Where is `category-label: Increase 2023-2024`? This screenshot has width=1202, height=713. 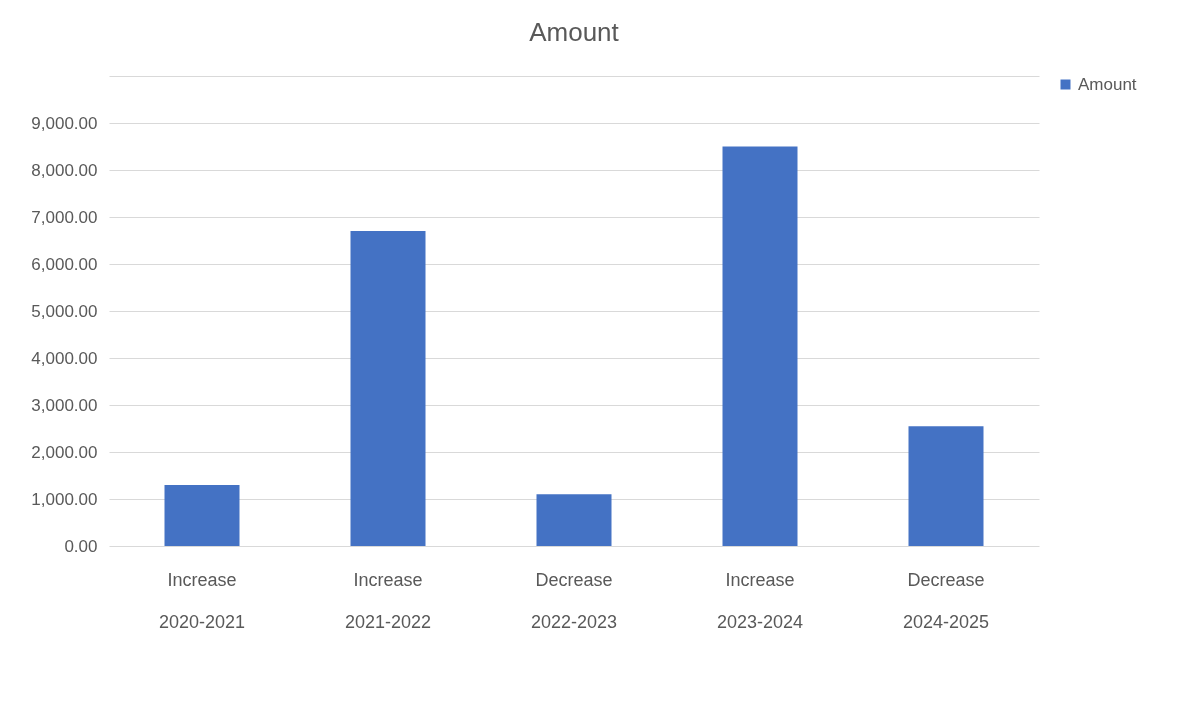 category-label: Increase 2023-2024 is located at coordinates (760, 600).